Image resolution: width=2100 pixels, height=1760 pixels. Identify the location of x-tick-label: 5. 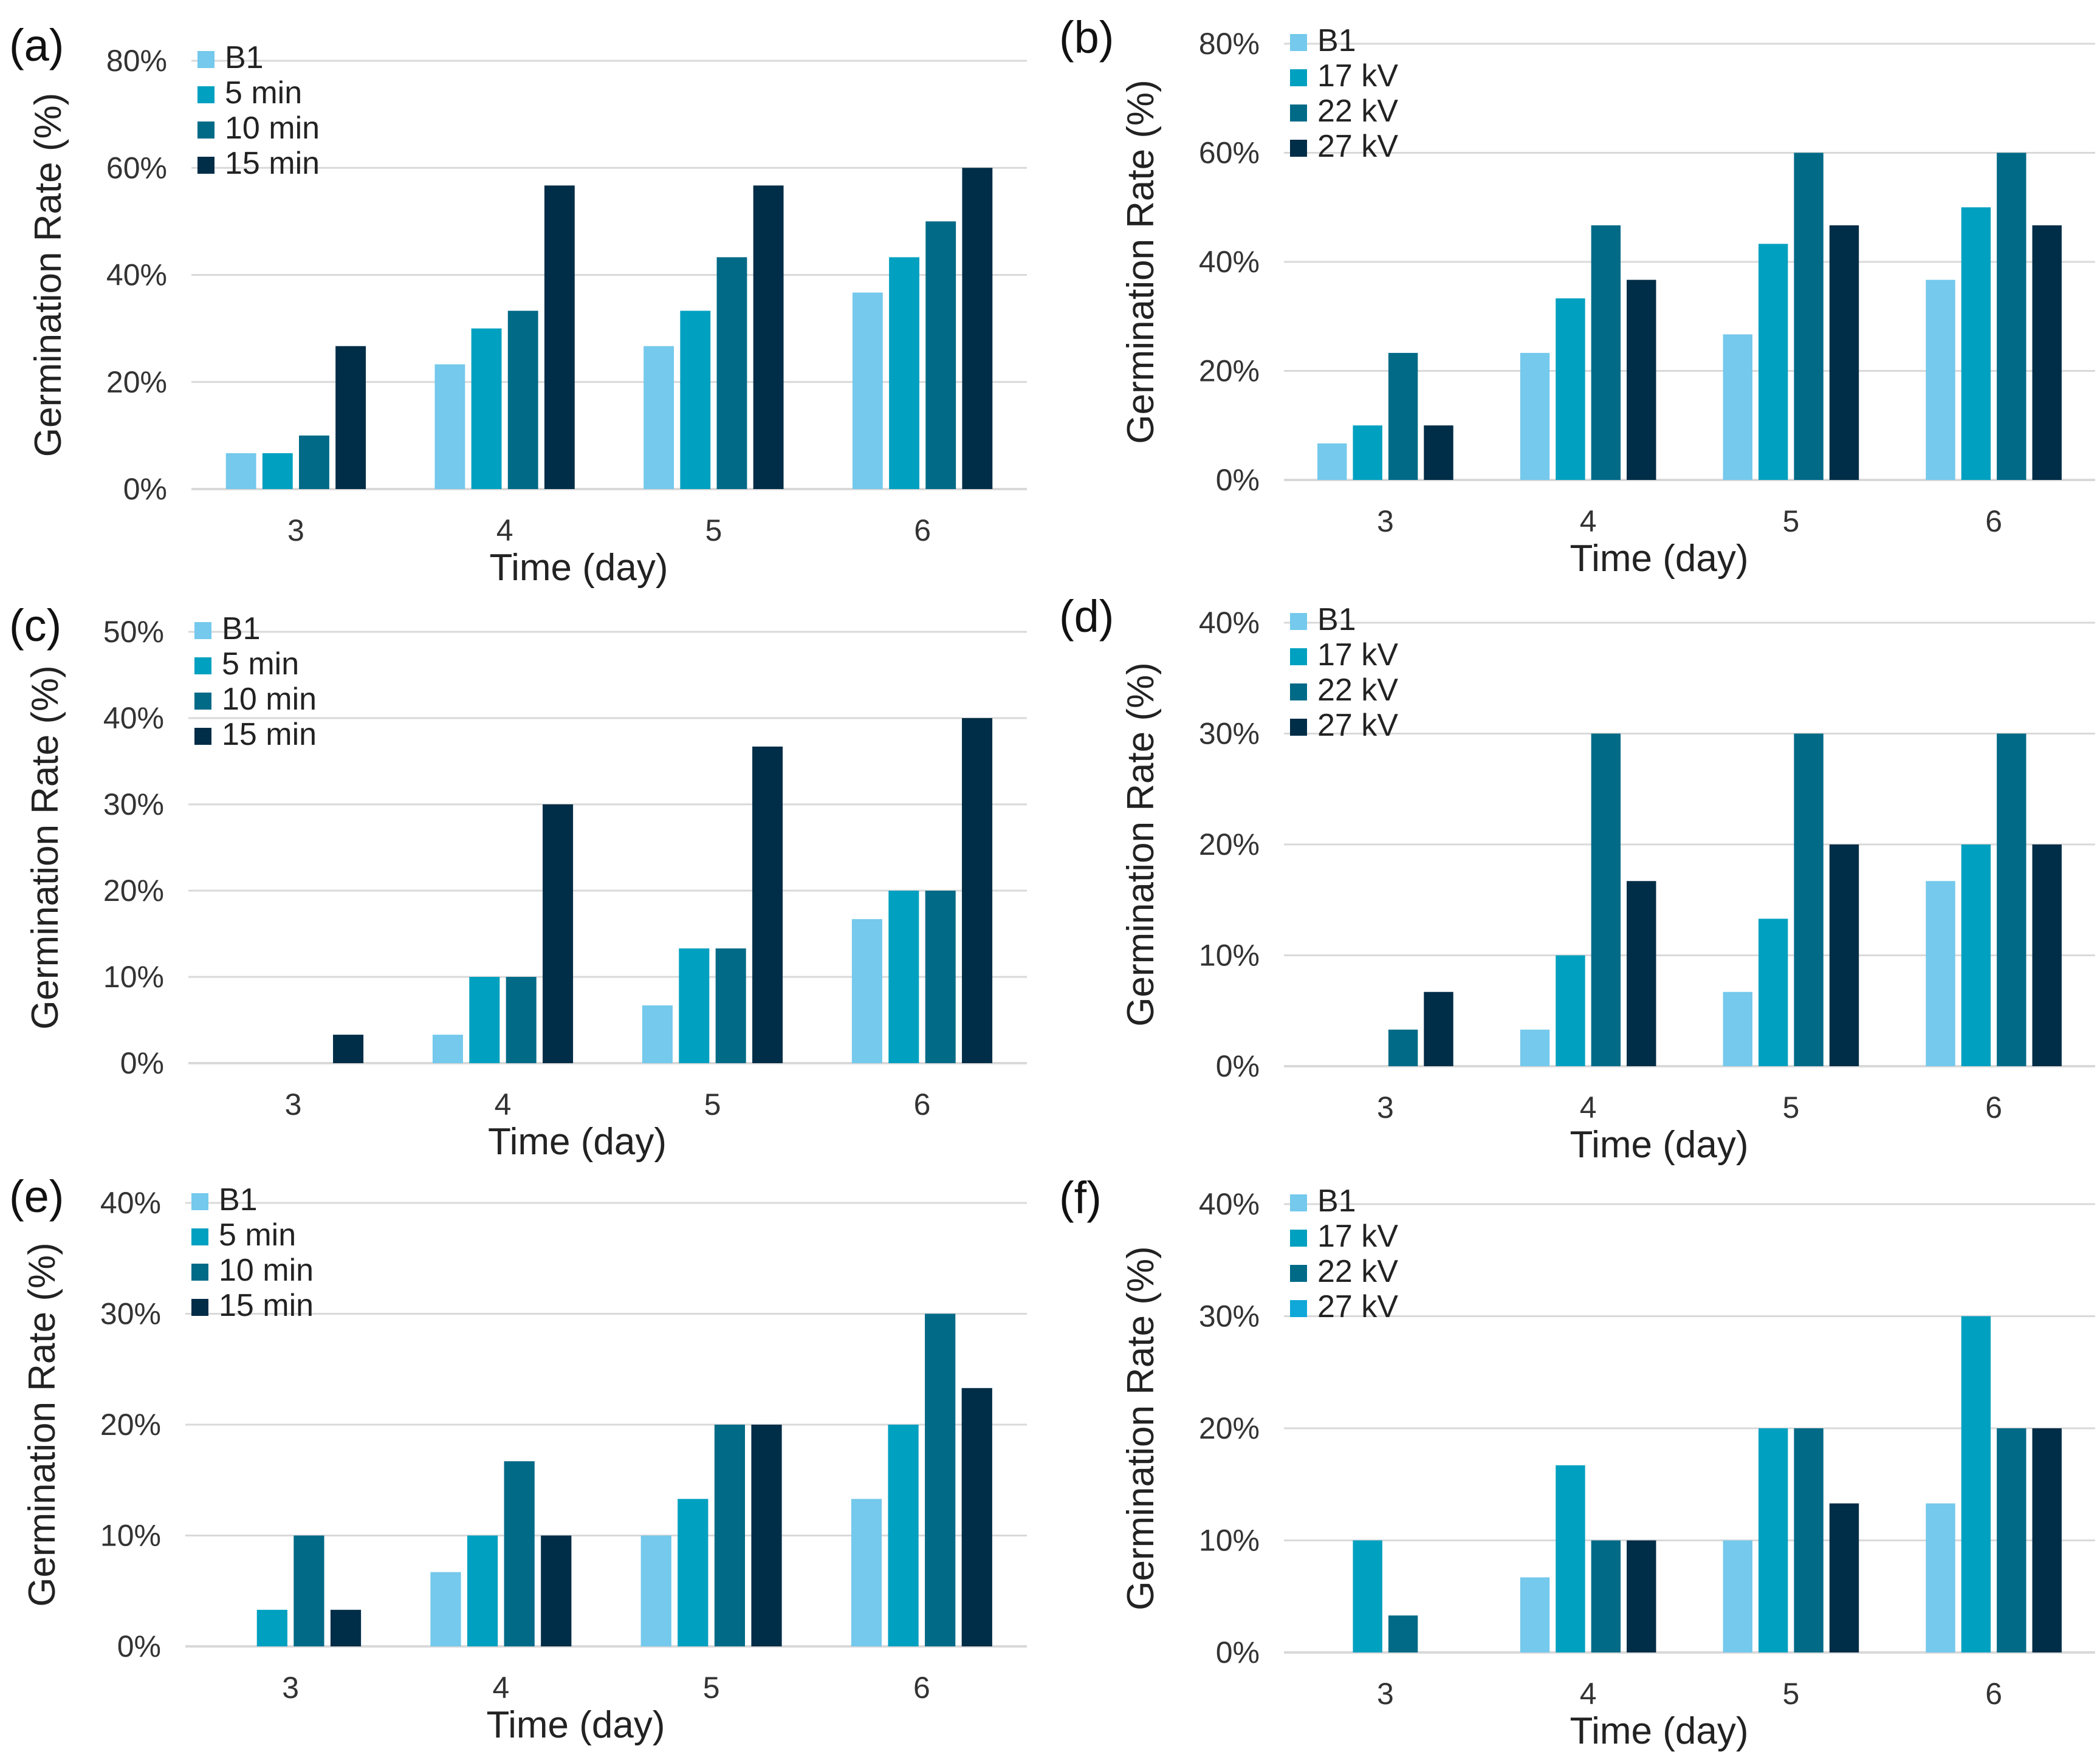
(711, 1688).